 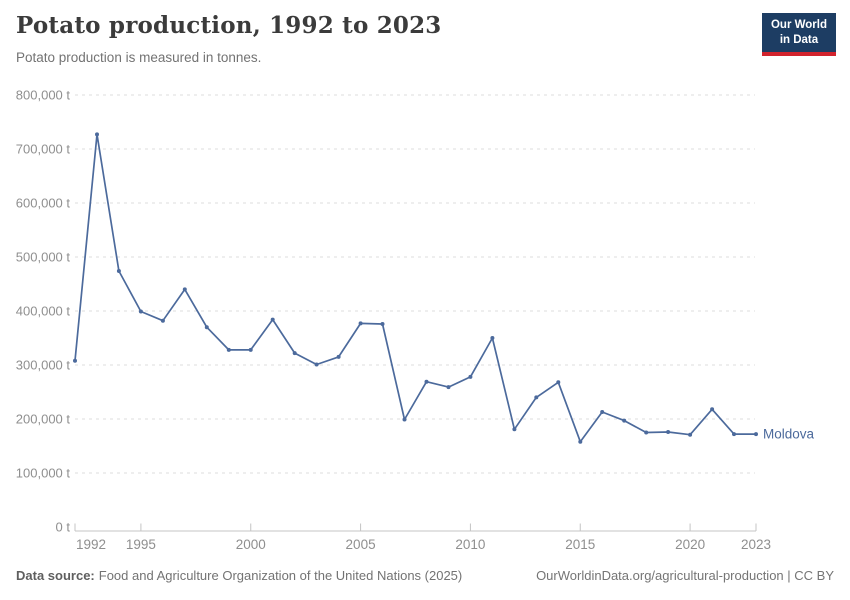 What do you see at coordinates (139, 57) in the screenshot?
I see `chart-subtitle: Potato production is measured in tonnes.` at bounding box center [139, 57].